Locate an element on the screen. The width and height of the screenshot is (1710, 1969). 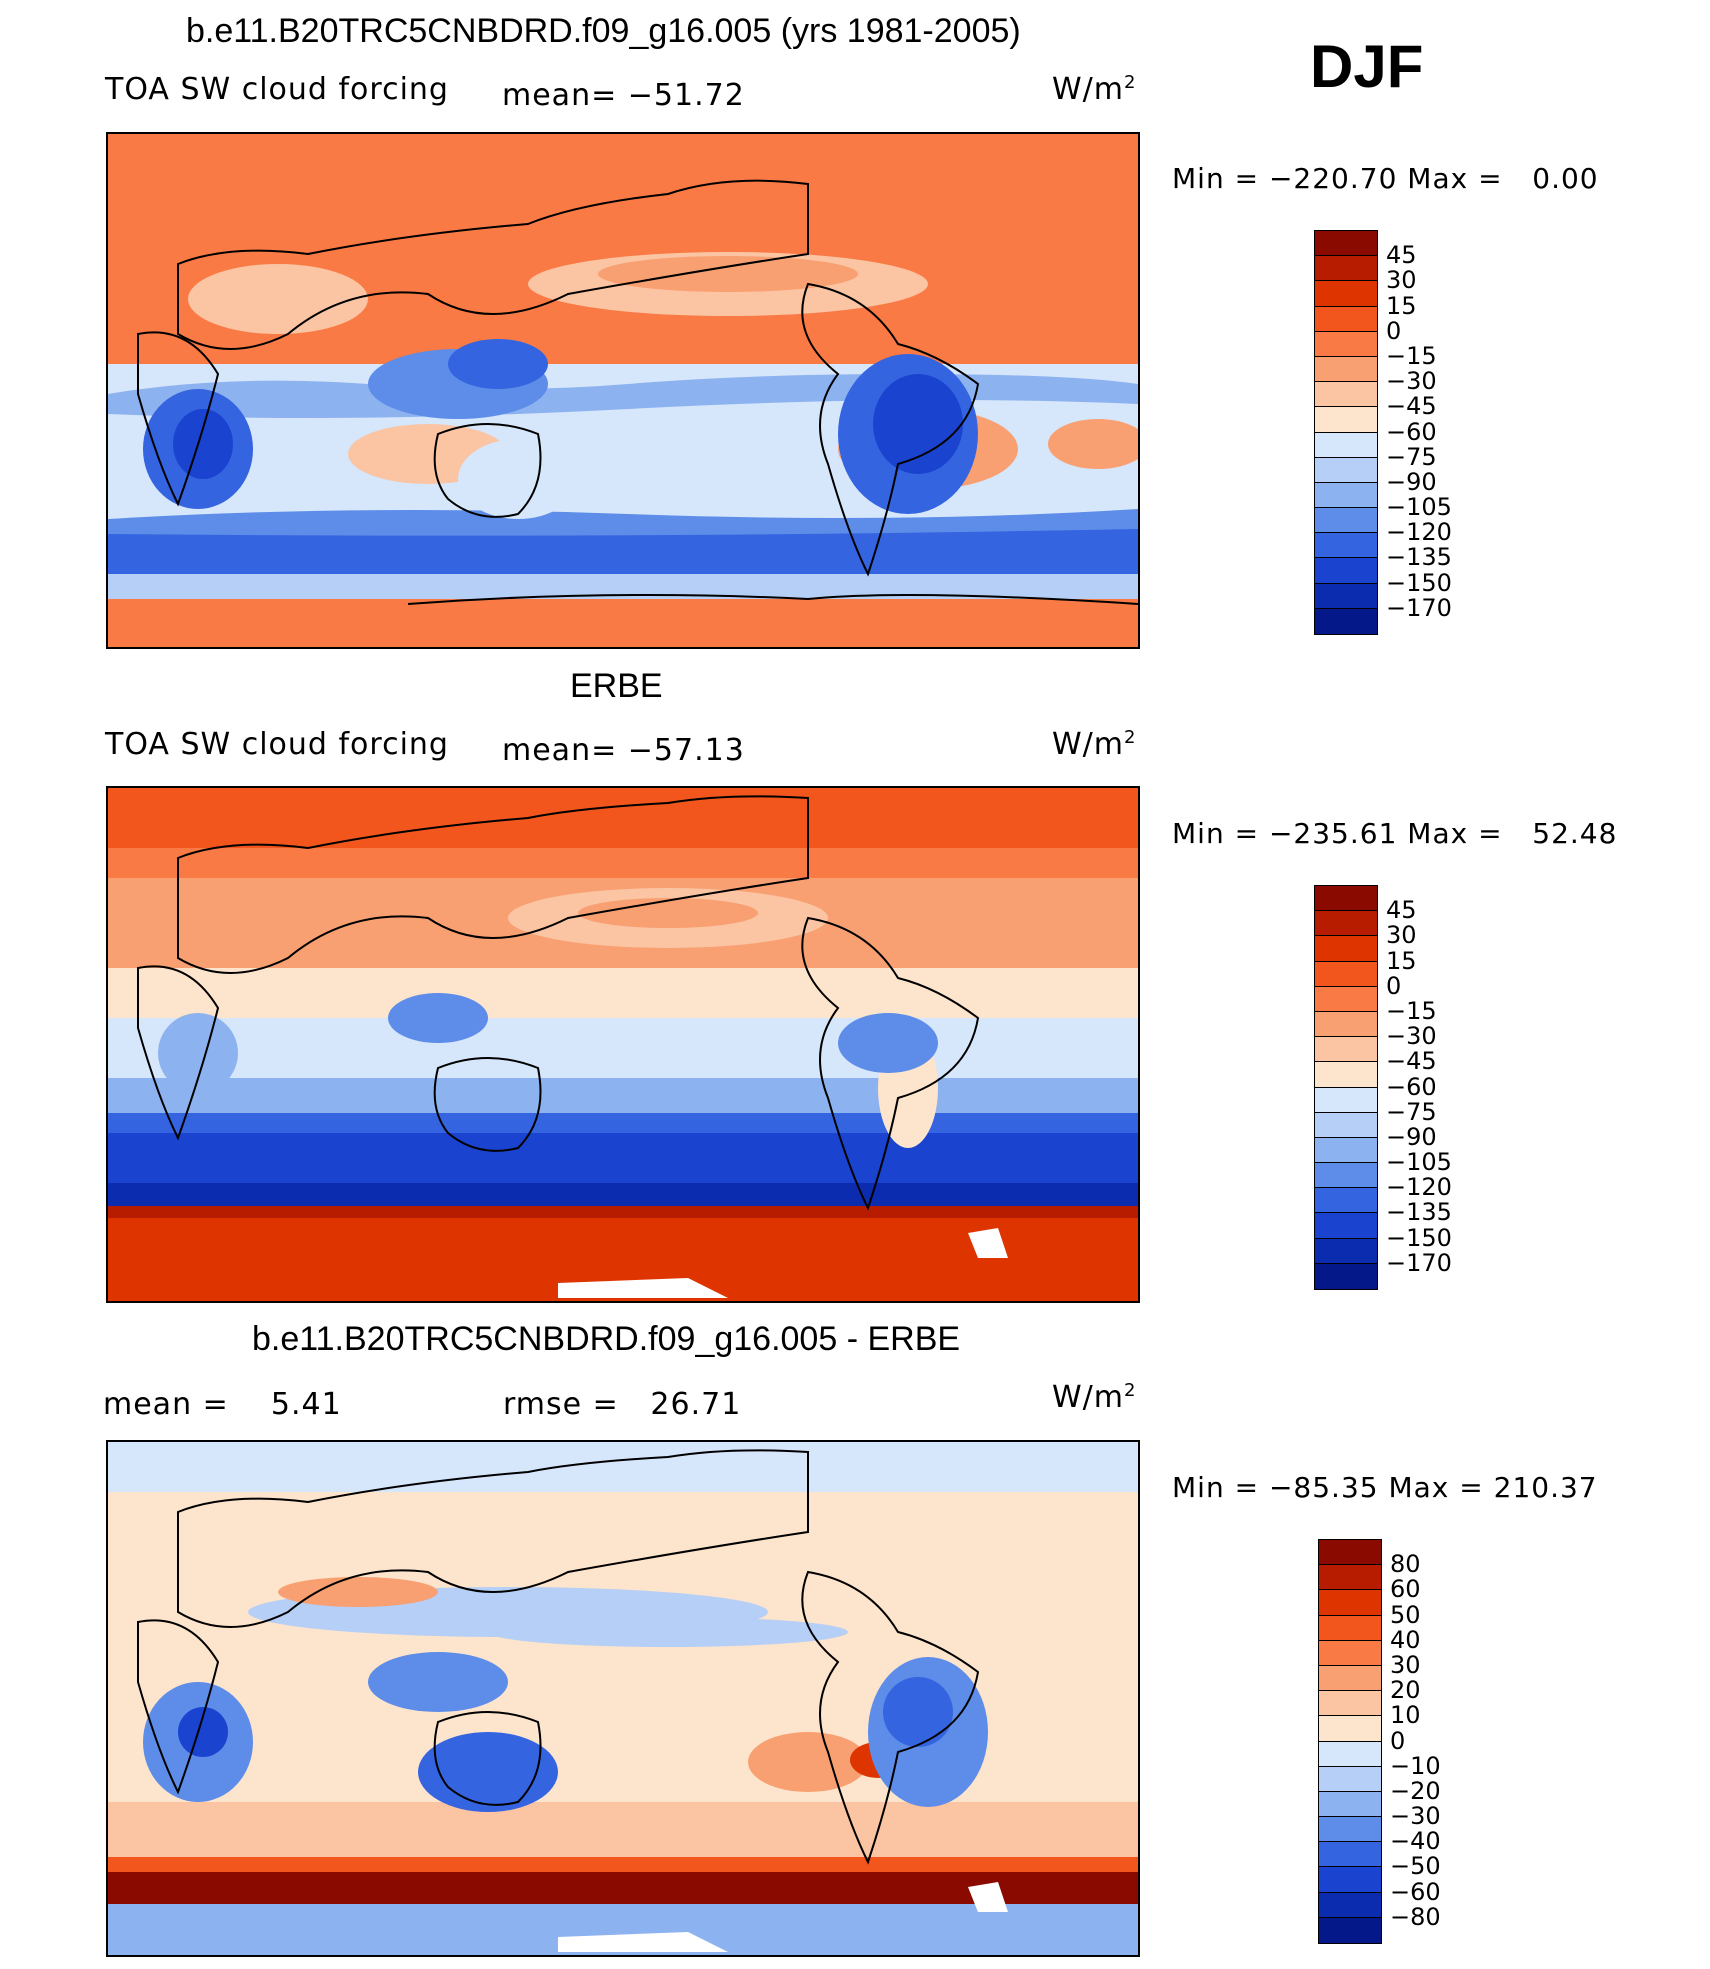
panel2-title: ERBE is located at coordinates (616, 686).